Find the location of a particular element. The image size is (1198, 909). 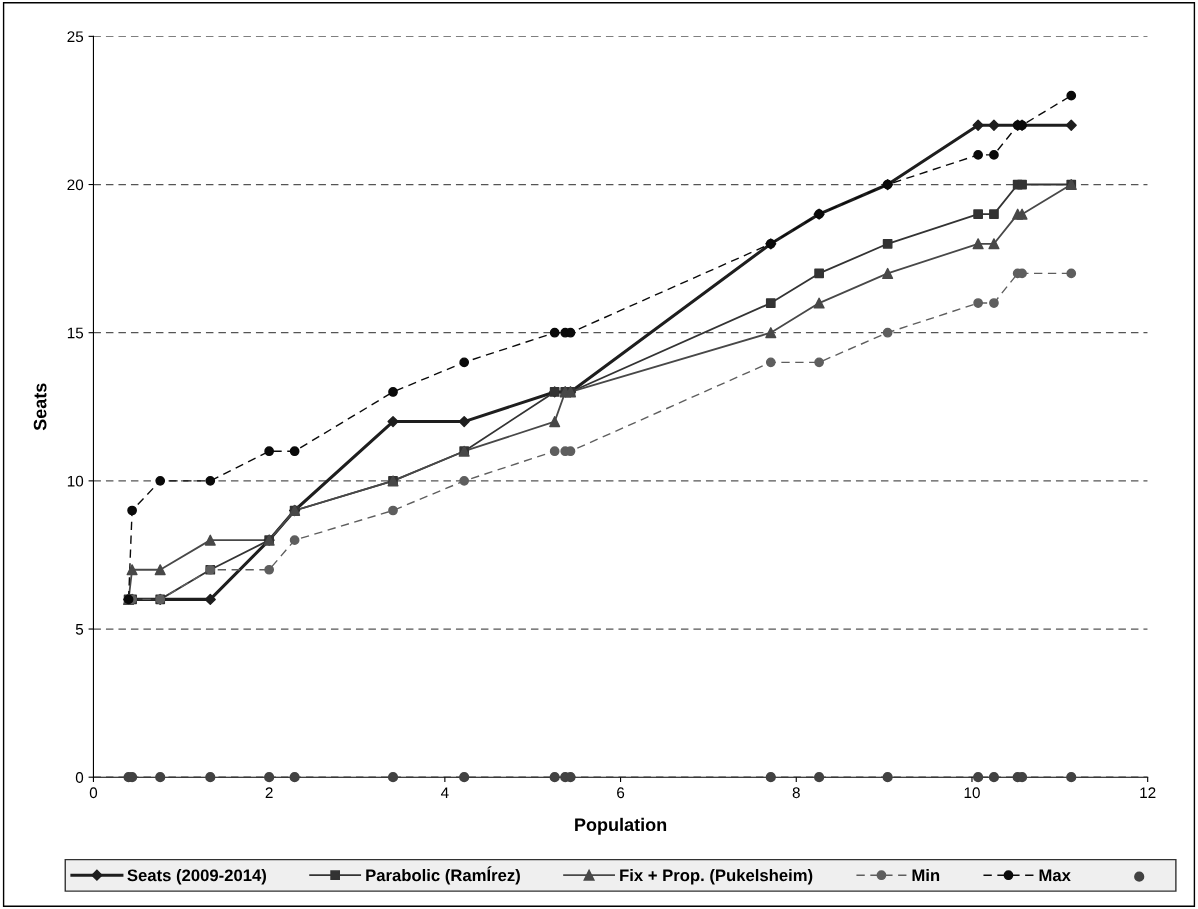

legend-label: Parabolic (RamÍrez) is located at coordinates (443, 875).